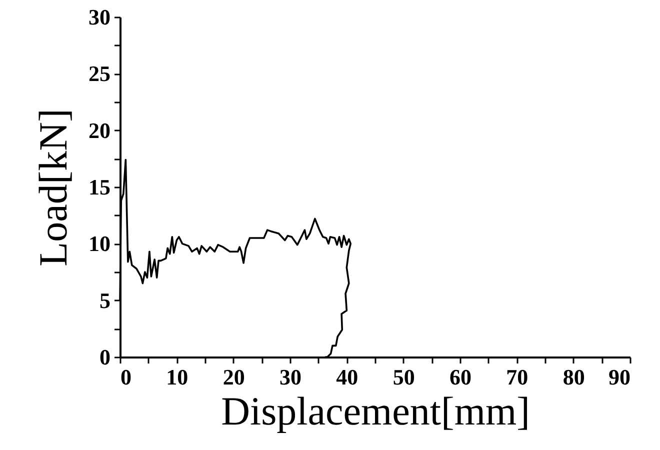 Image resolution: width=660 pixels, height=450 pixels. I want to click on x-tick-label: 30, so click(291, 377).